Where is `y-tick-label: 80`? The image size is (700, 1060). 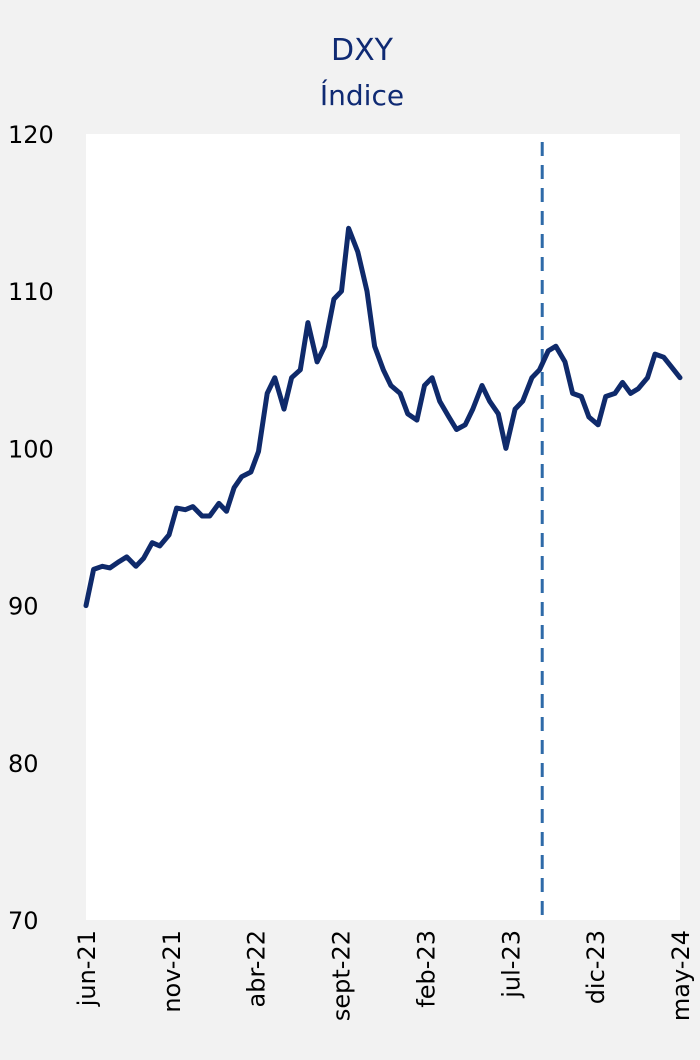
y-tick-label: 80 is located at coordinates (23, 764).